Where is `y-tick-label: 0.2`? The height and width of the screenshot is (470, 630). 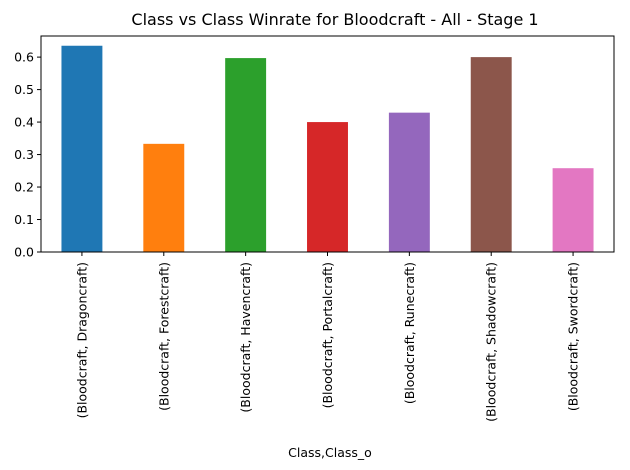 y-tick-label: 0.2 is located at coordinates (24, 187).